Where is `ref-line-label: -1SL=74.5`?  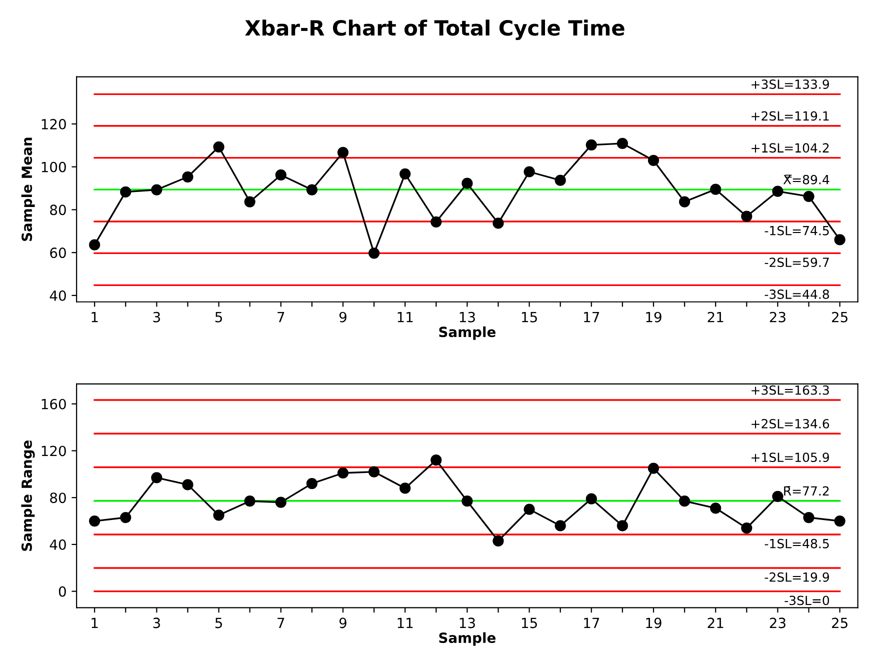
ref-line-label: -1SL=74.5 is located at coordinates (796, 231).